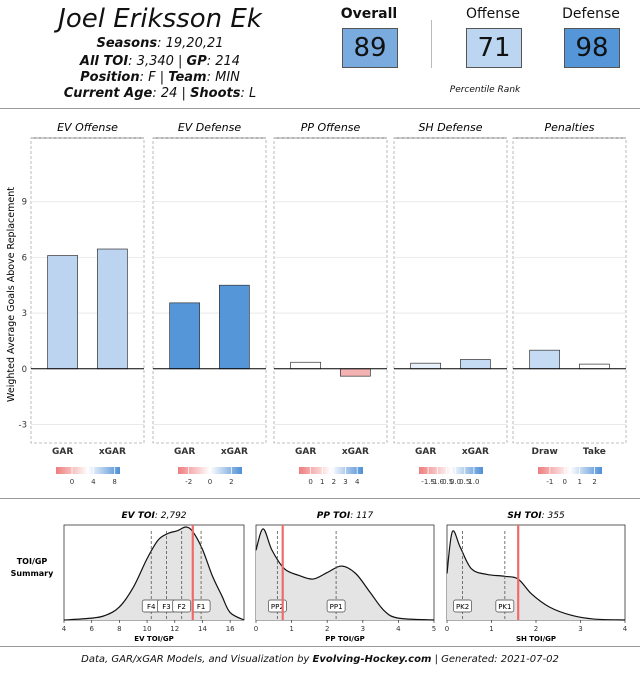 Image resolution: width=640 pixels, height=680 pixels. What do you see at coordinates (331, 127) in the screenshot?
I see `panel-title: PP Offense` at bounding box center [331, 127].